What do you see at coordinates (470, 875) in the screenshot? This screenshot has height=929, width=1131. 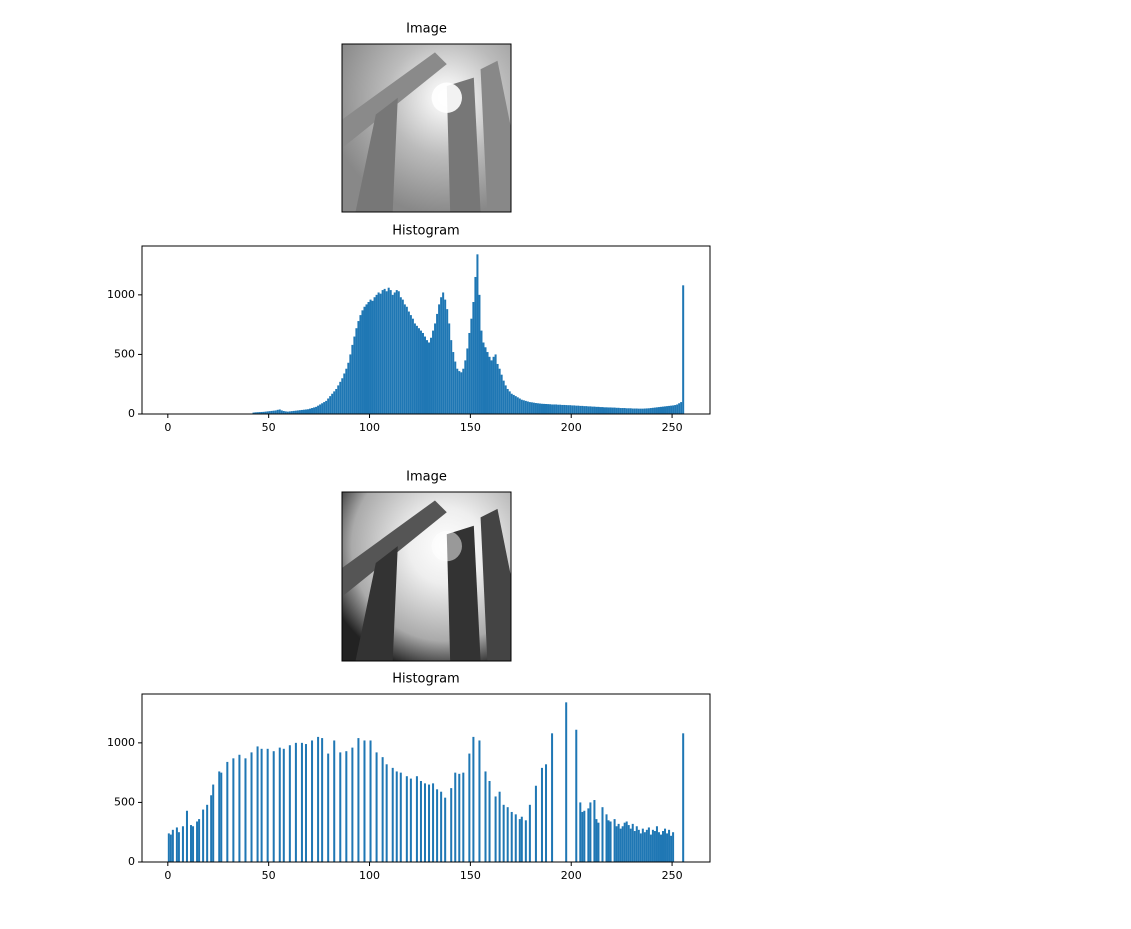 I see `x-tick-label: 150` at bounding box center [470, 875].